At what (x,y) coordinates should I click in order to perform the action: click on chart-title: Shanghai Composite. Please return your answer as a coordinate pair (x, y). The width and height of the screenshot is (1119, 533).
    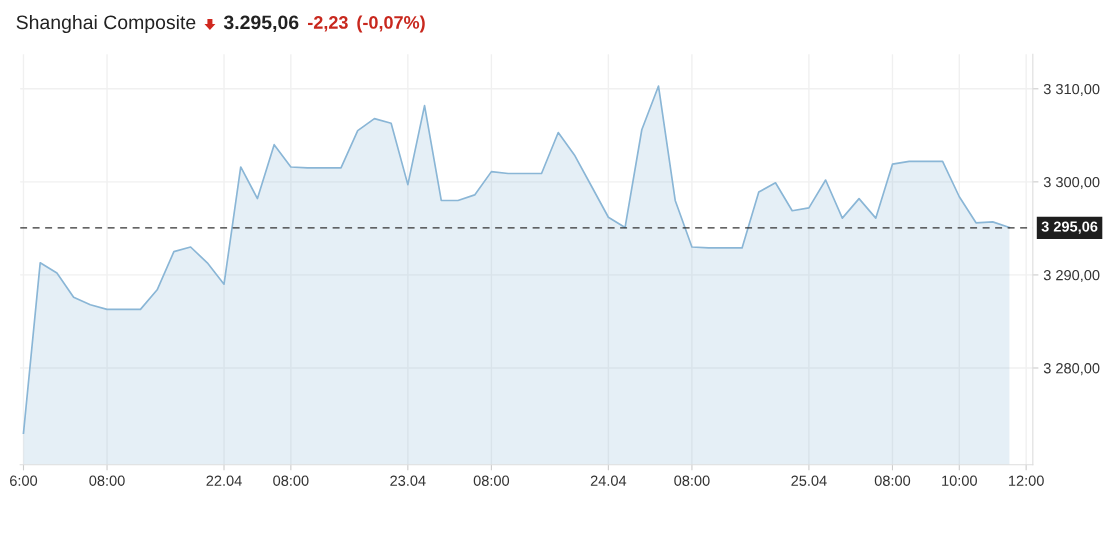
    Looking at the image, I should click on (106, 24).